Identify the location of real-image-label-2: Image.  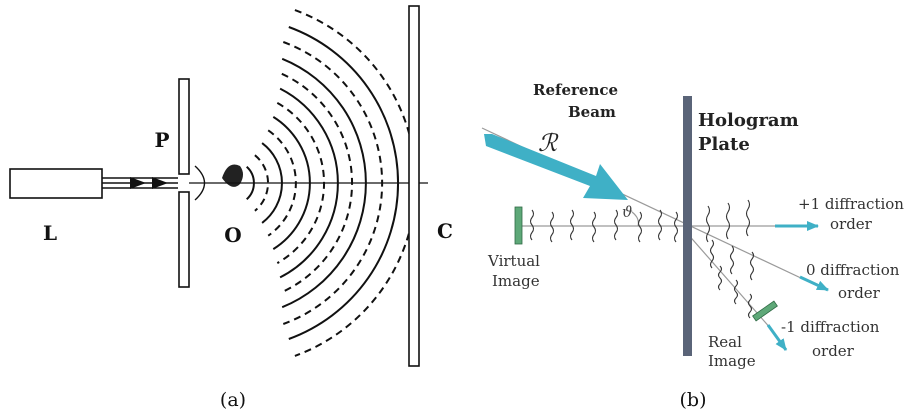
(732, 361).